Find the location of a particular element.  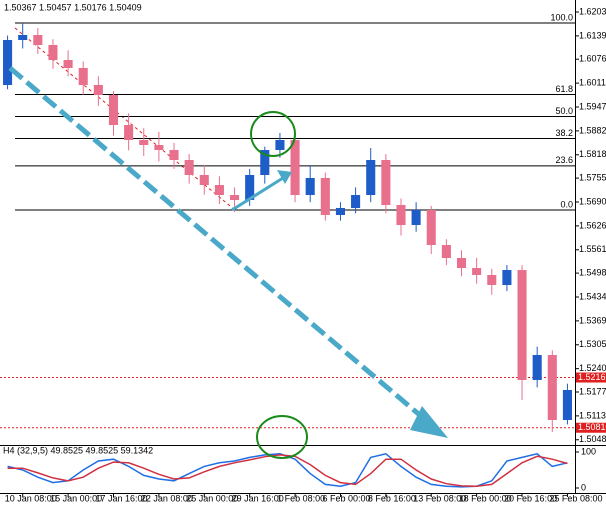

y-tick-label: 1.54985 is located at coordinates (592, 272).